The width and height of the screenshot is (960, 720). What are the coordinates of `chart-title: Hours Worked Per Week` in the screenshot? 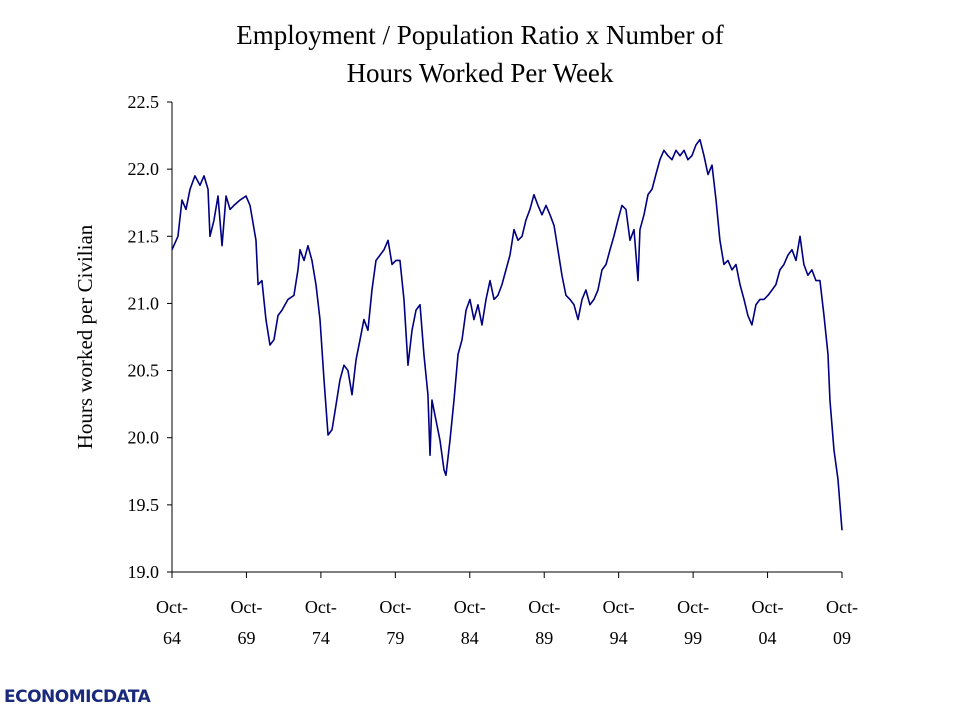 It's located at (480, 73).